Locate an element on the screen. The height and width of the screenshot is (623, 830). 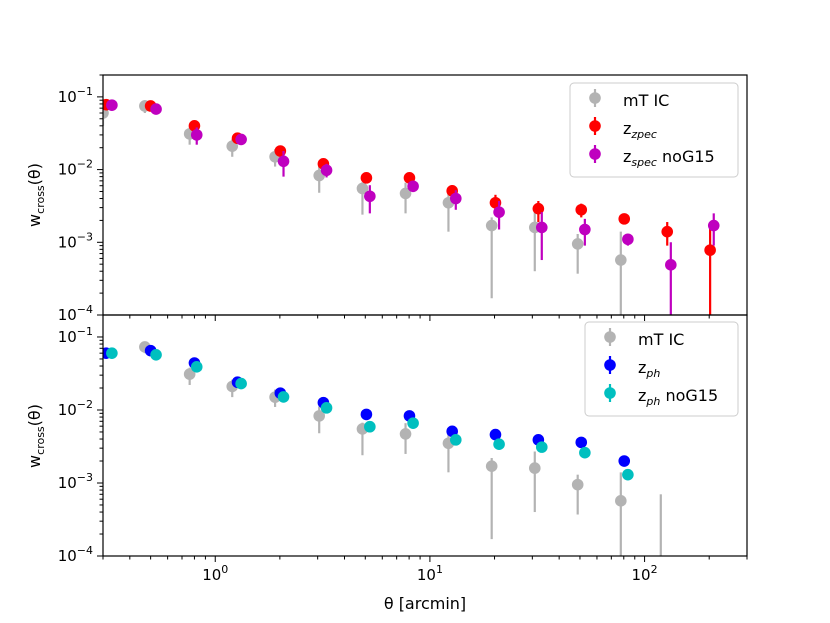
bot-xtick-label-2: 10² is located at coordinates (645, 573).